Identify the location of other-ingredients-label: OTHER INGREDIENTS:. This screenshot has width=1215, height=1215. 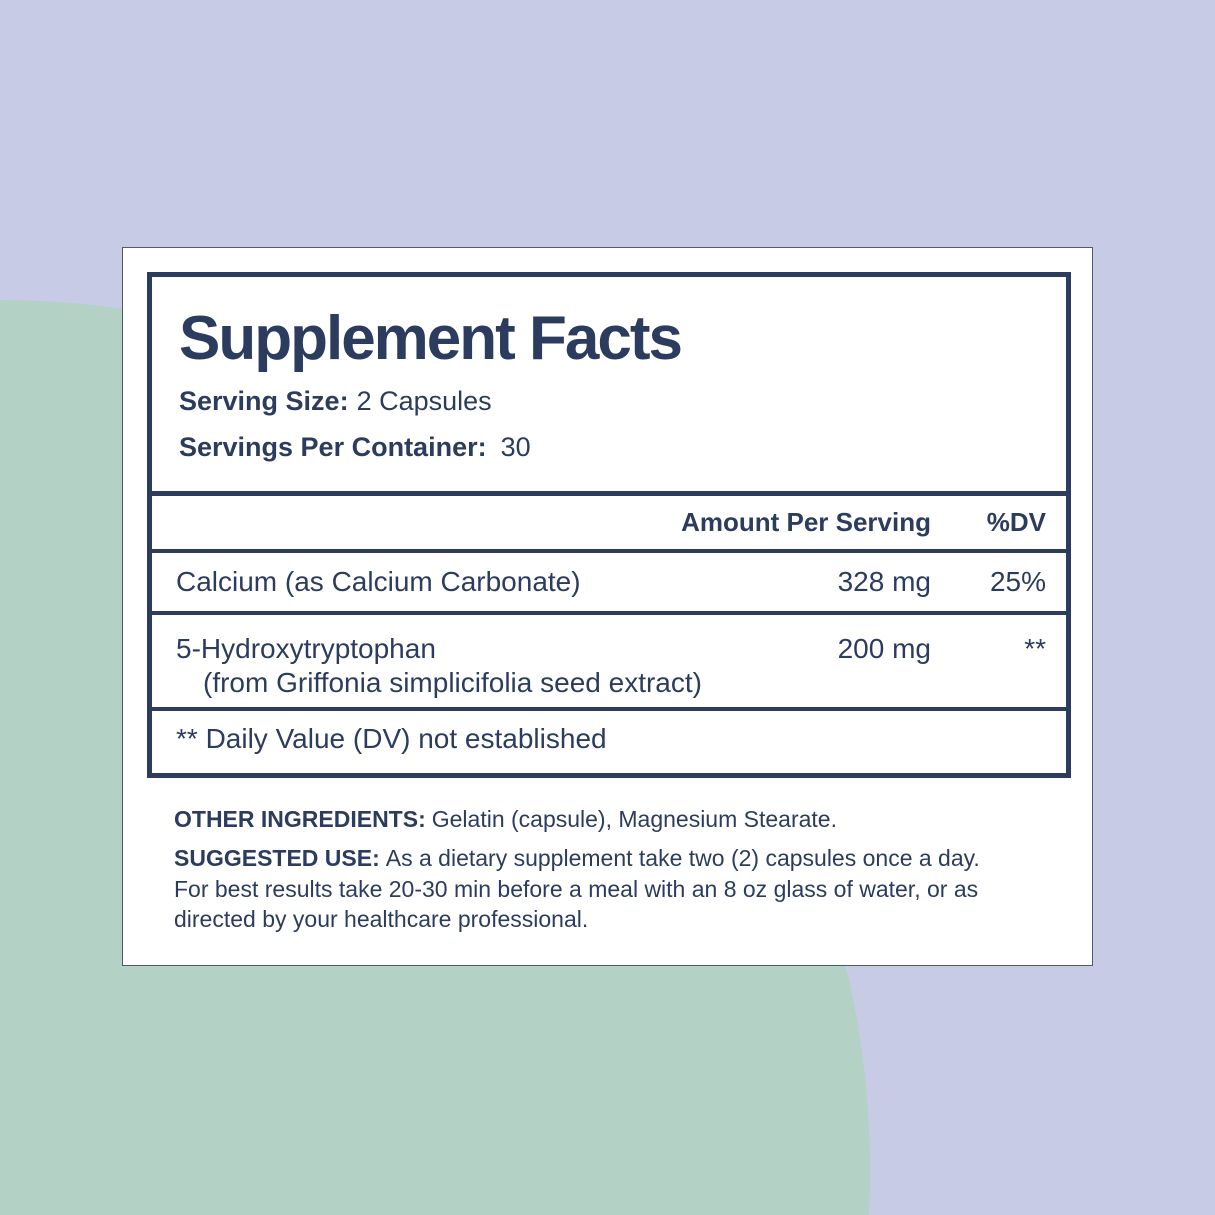
(300, 819).